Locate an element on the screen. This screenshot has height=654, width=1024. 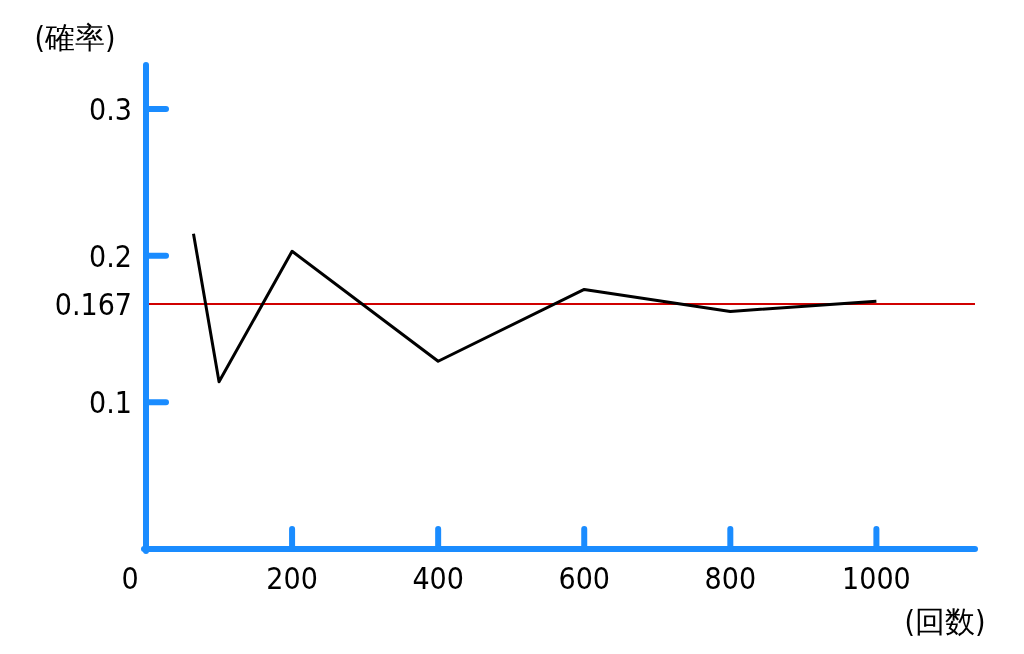
ytick: 0.1 is located at coordinates (110, 403).